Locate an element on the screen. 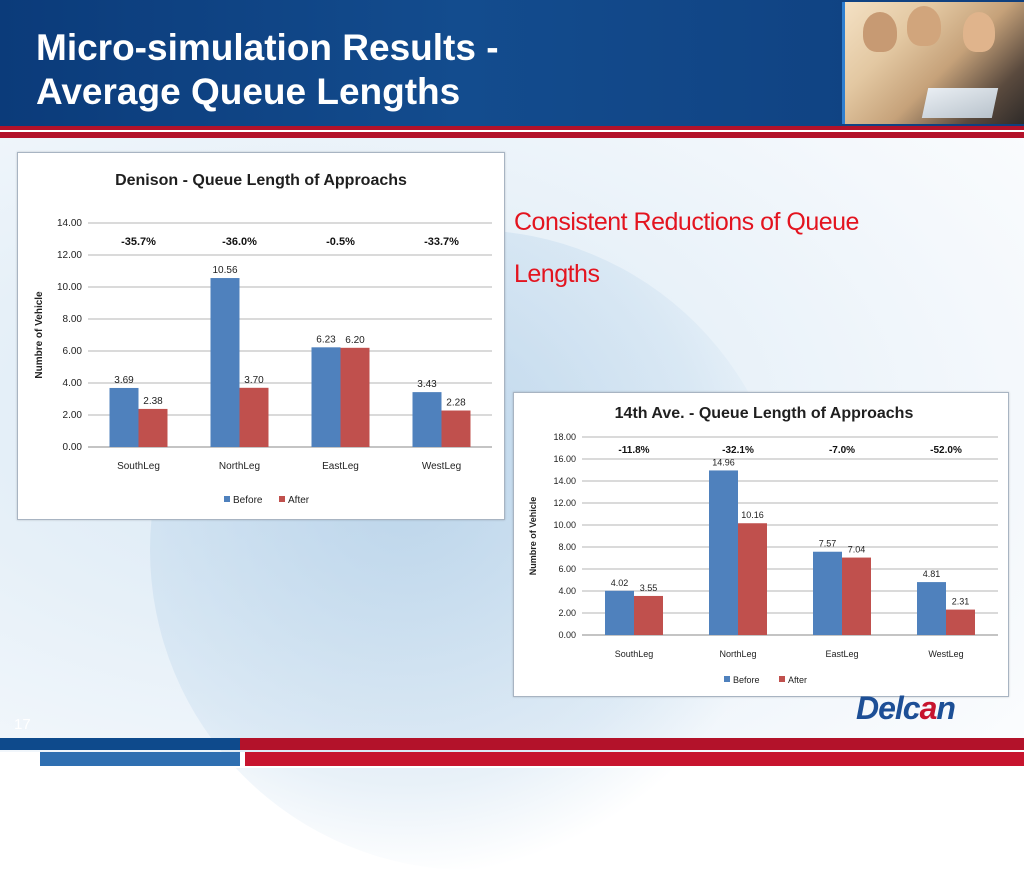 The width and height of the screenshot is (1024, 870). footer-red-bar is located at coordinates (512, 744).